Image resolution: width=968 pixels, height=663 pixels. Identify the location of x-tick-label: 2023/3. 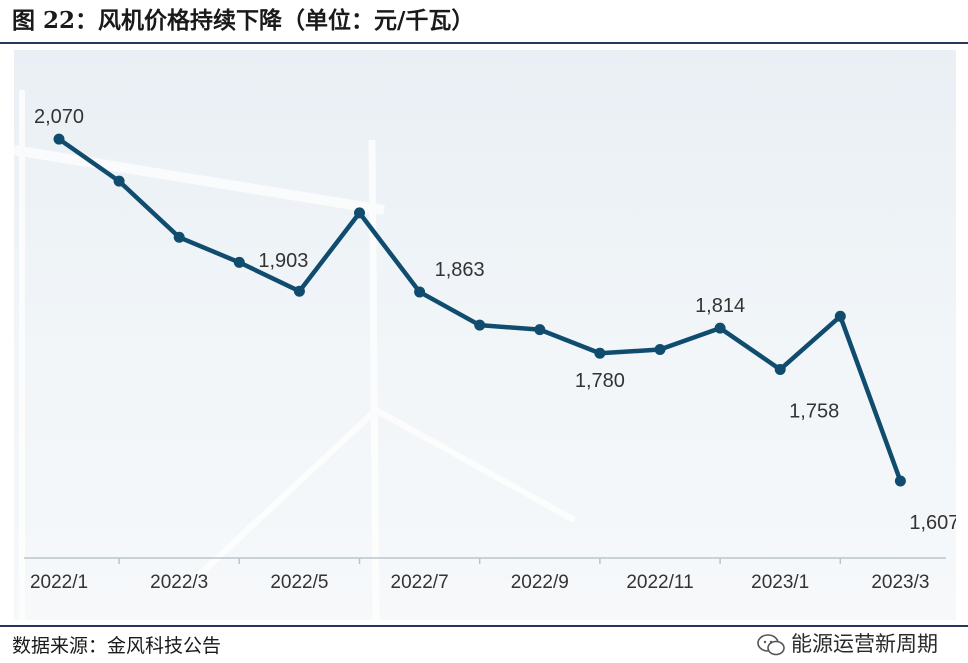
(900, 582).